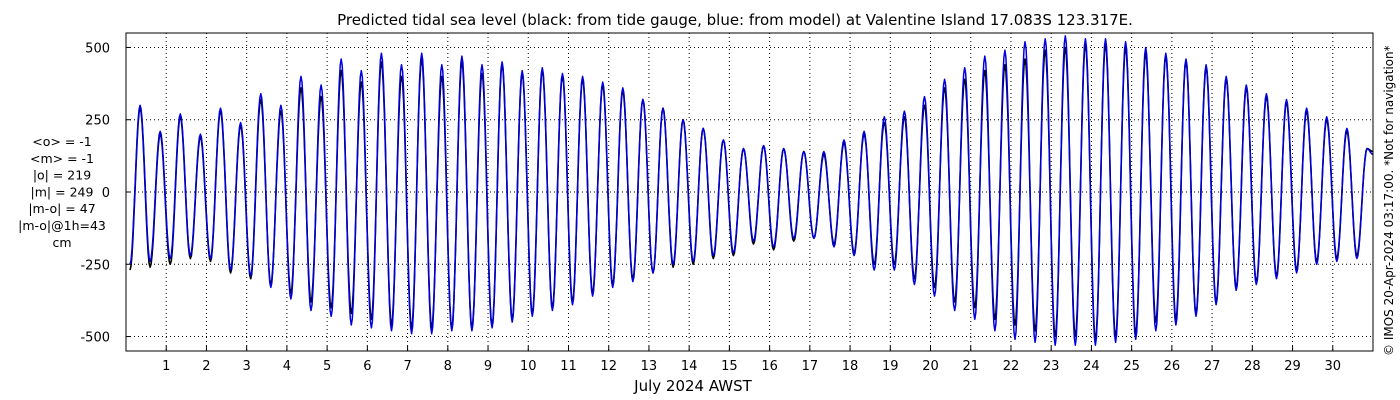  Describe the element at coordinates (62, 158) in the screenshot. I see `stat-line: <m> = -1` at that location.